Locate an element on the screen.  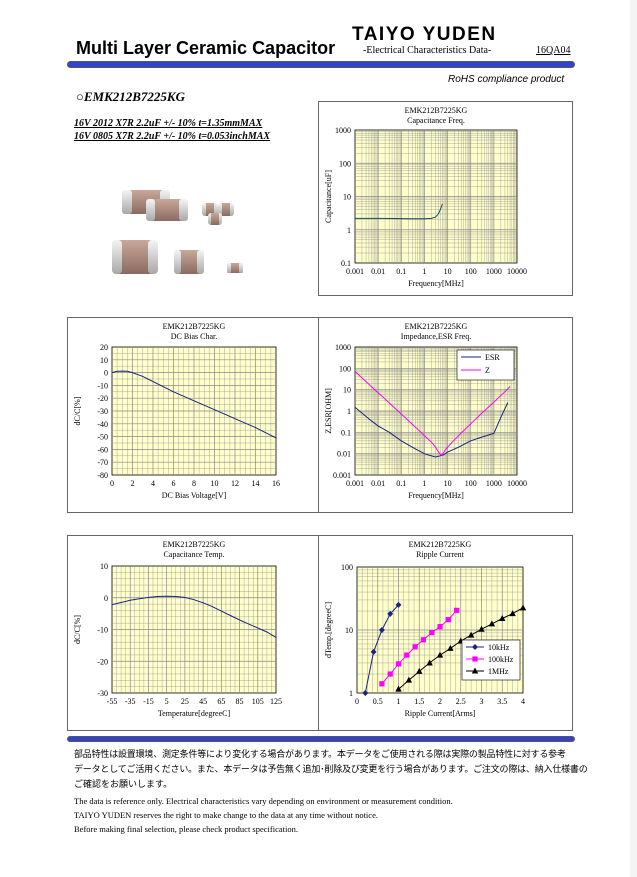
capacitance-temp-x-tick-label: 5 is located at coordinates (167, 701).